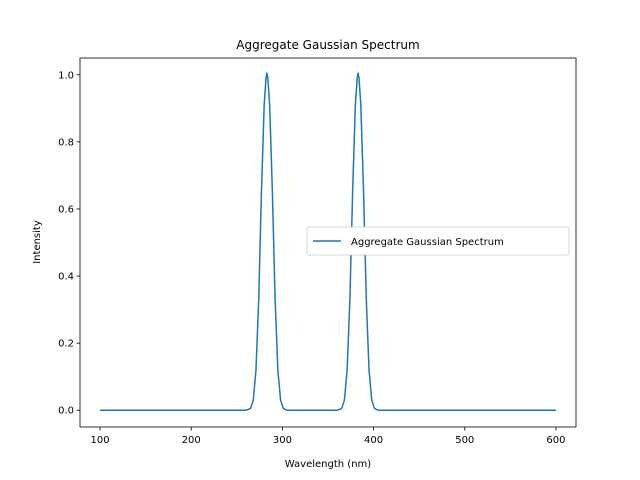 This screenshot has width=640, height=480. Describe the element at coordinates (37, 242) in the screenshot. I see `y-axis-label: Intensity` at that location.